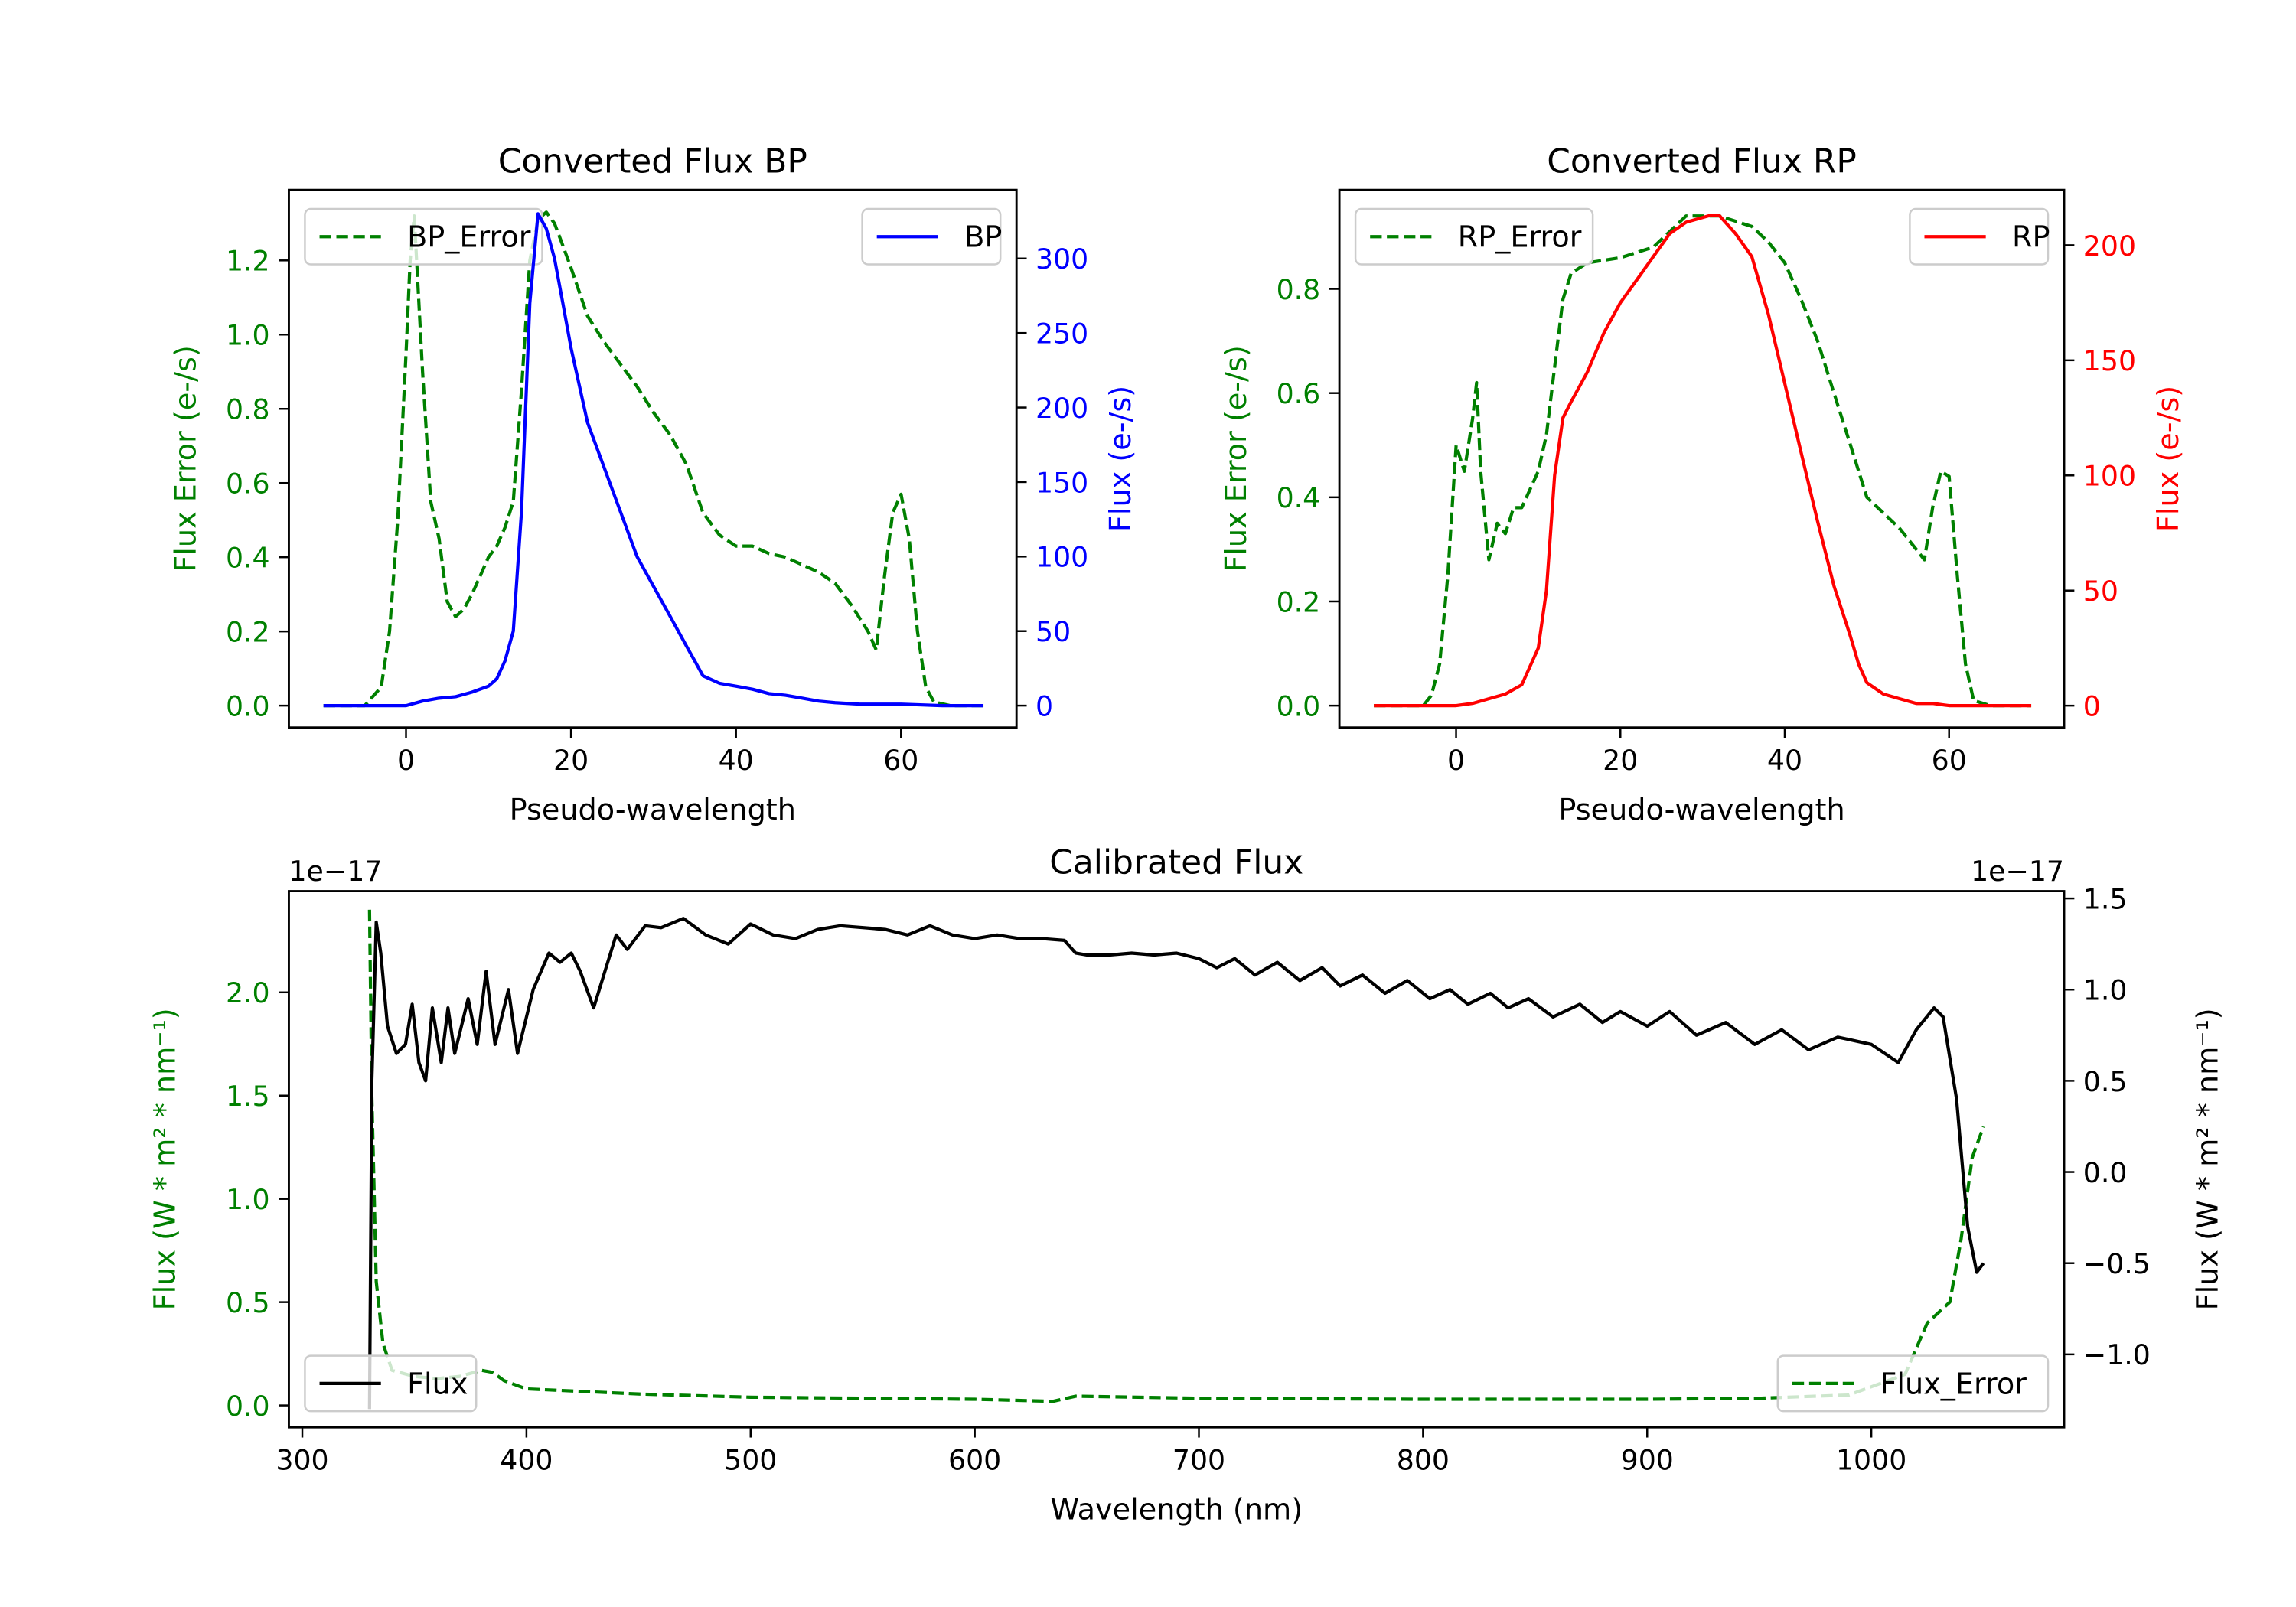 The height and width of the screenshot is (1607, 2296). Describe the element at coordinates (1176, 1510) in the screenshot. I see `x-axis-label: Wavelength (nm)` at that location.